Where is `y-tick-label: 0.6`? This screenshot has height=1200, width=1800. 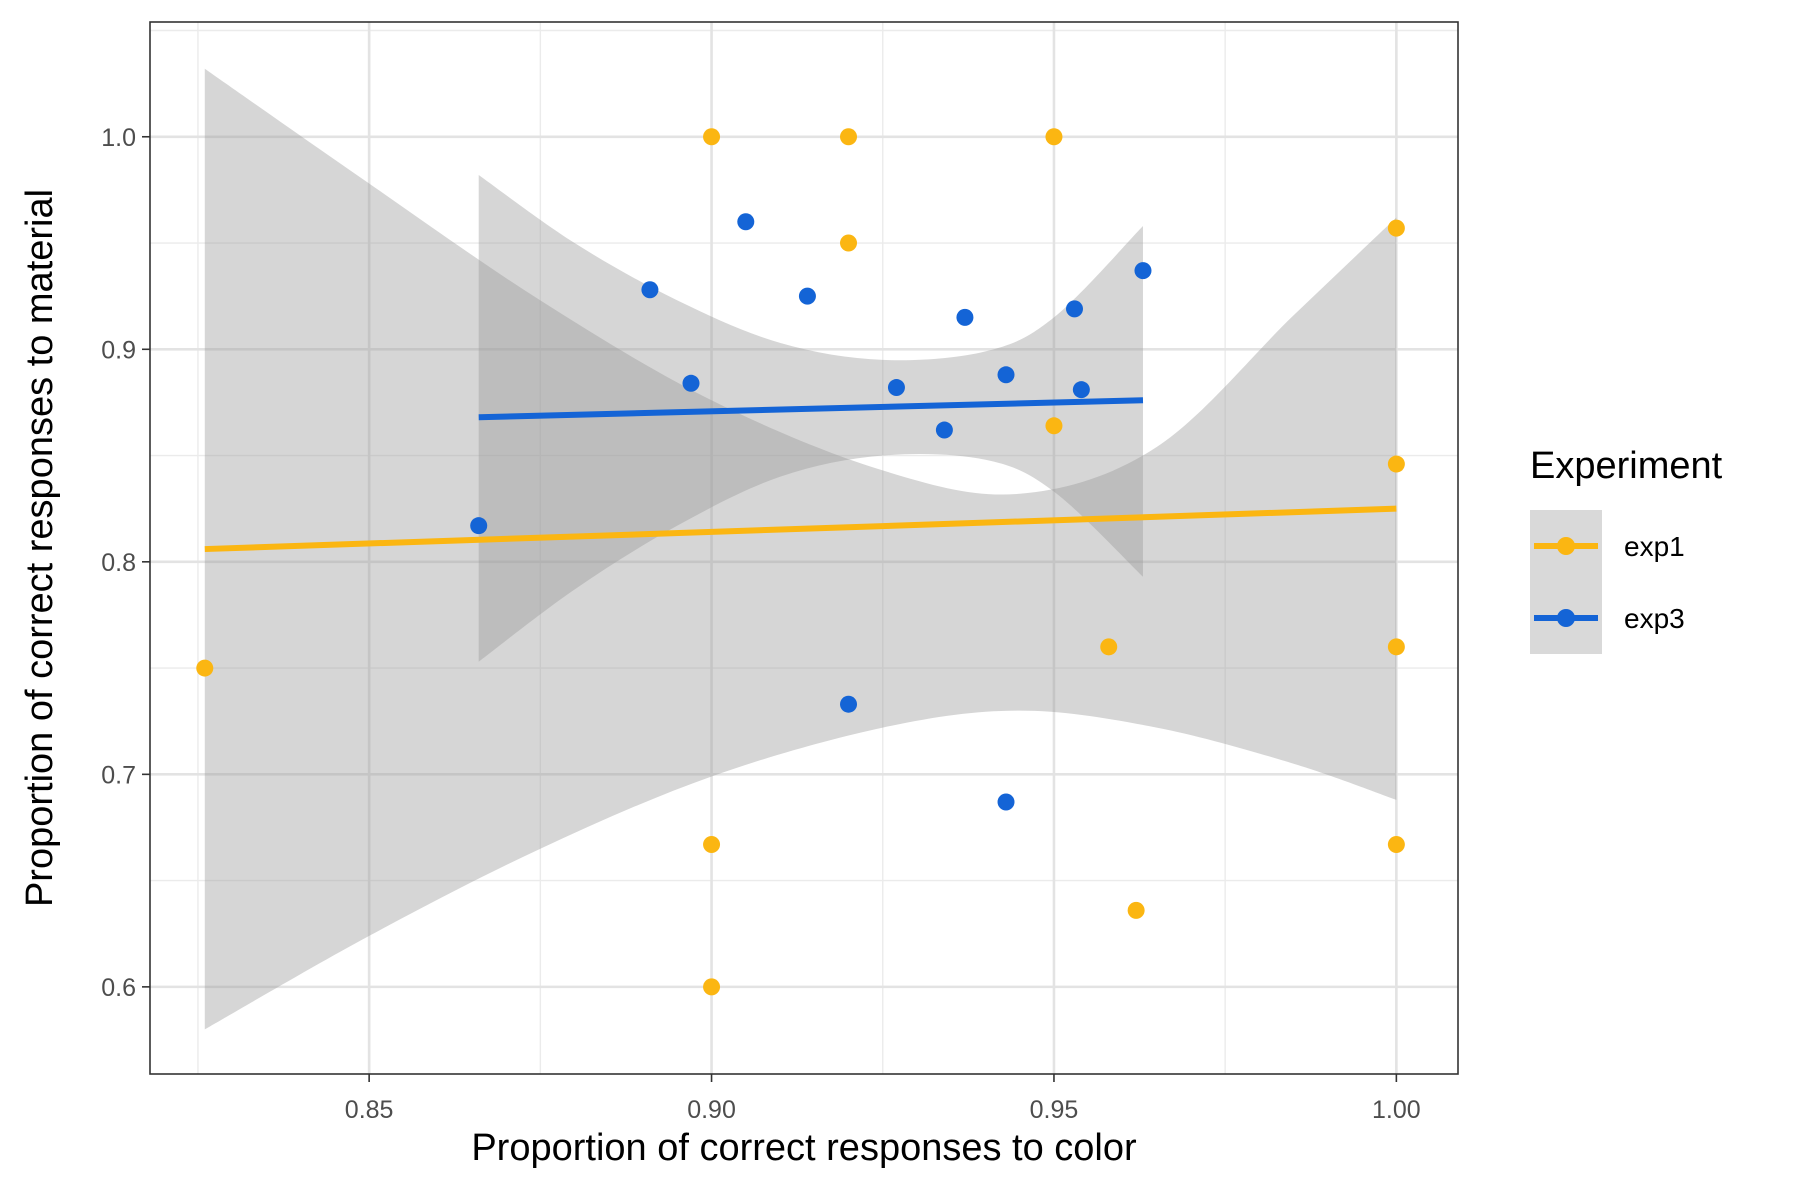
y-tick-label: 0.6 is located at coordinates (118, 988).